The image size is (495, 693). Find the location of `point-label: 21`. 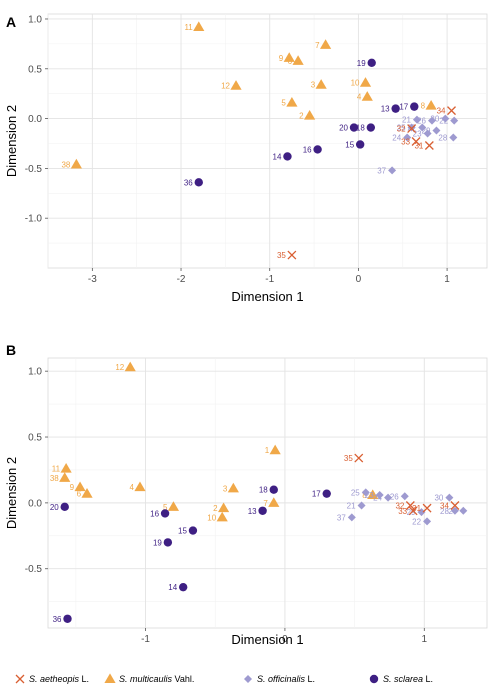

point-label: 21 is located at coordinates (406, 120).